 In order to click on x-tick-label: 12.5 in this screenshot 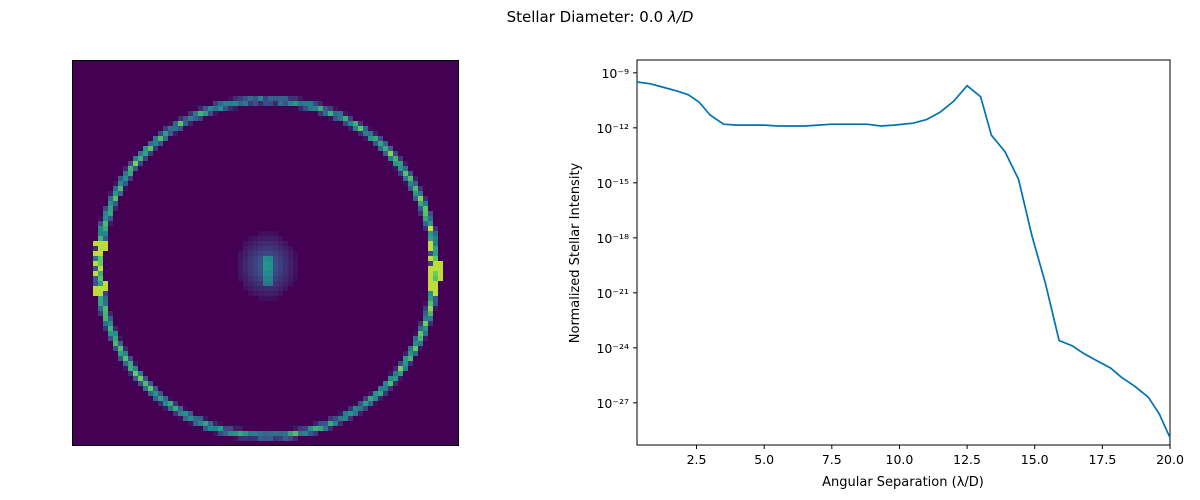, I will do `click(967, 459)`.